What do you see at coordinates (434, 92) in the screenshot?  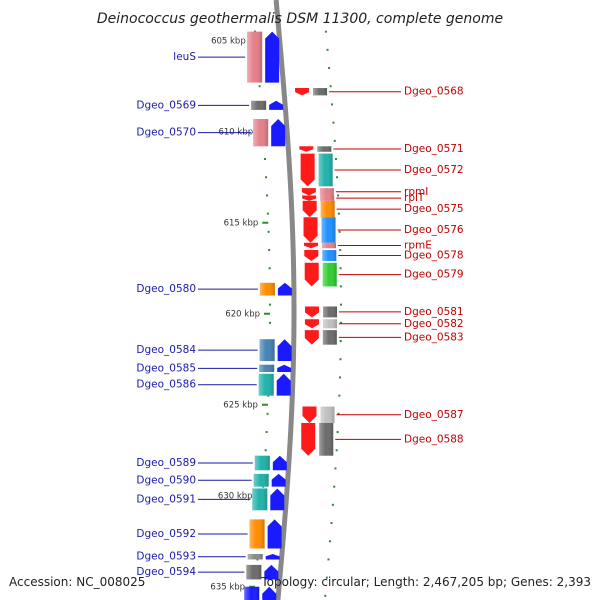 I see `gene-label-dgeo-0568: Dgeo_0568` at bounding box center [434, 92].